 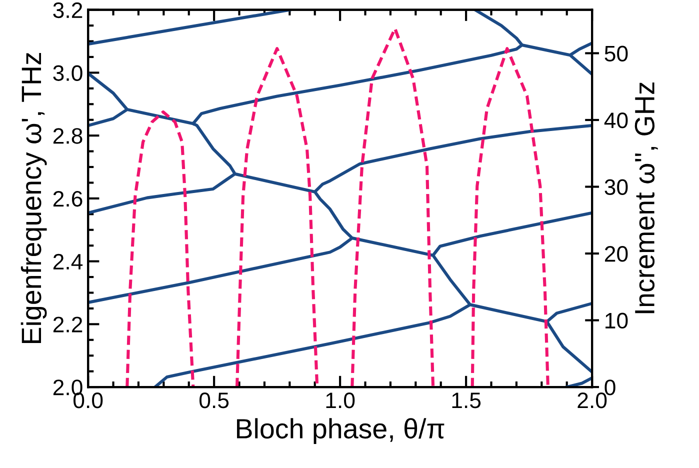 What do you see at coordinates (68, 262) in the screenshot?
I see `y-tick-label: 2.4` at bounding box center [68, 262].